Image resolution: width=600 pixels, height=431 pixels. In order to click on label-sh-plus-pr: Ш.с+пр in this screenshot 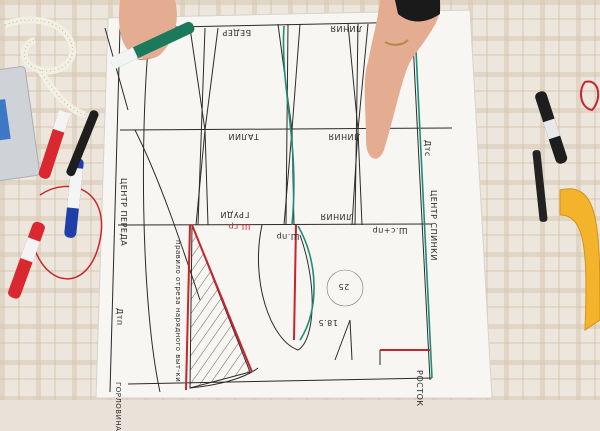, I will do `click(390, 230)`.